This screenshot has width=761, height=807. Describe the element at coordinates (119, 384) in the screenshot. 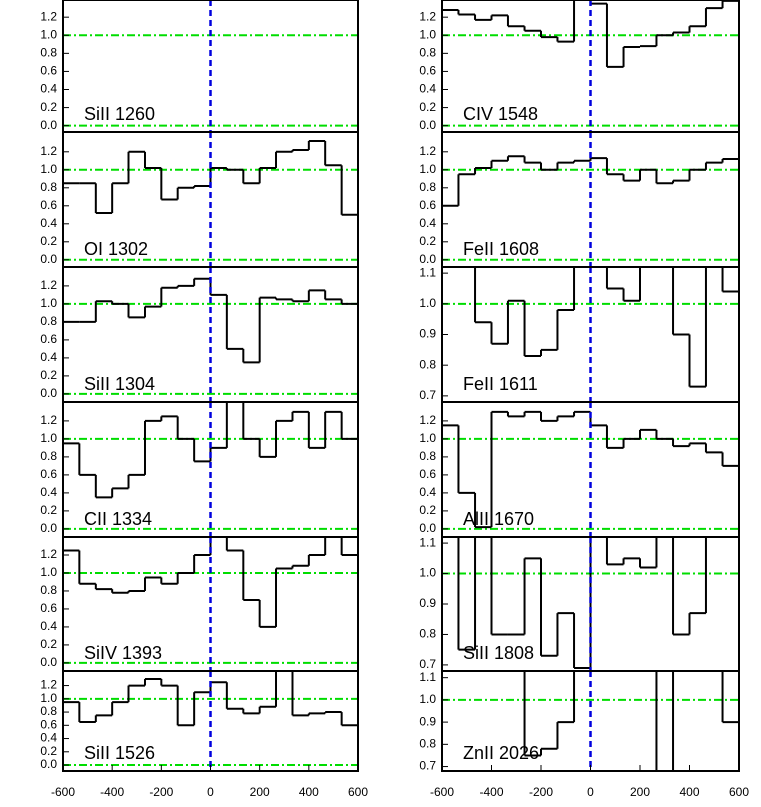

I see `panel-label: SiII 1304` at that location.